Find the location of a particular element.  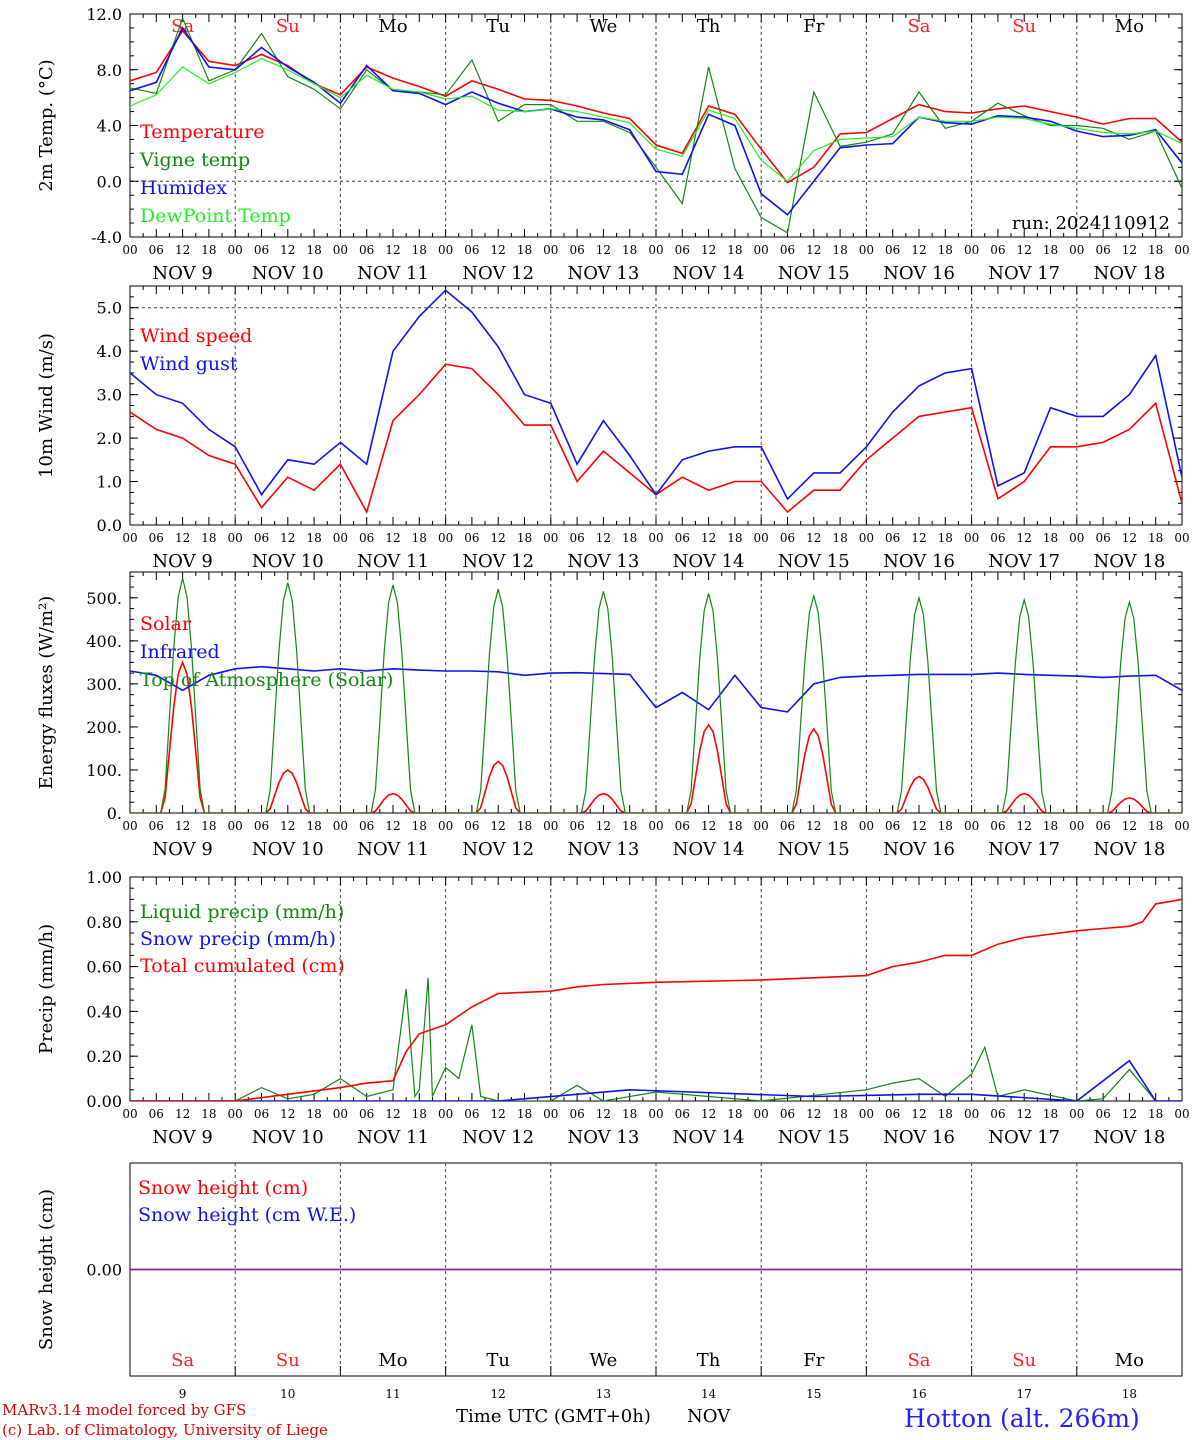

legend-entry: Humidex is located at coordinates (183, 188).